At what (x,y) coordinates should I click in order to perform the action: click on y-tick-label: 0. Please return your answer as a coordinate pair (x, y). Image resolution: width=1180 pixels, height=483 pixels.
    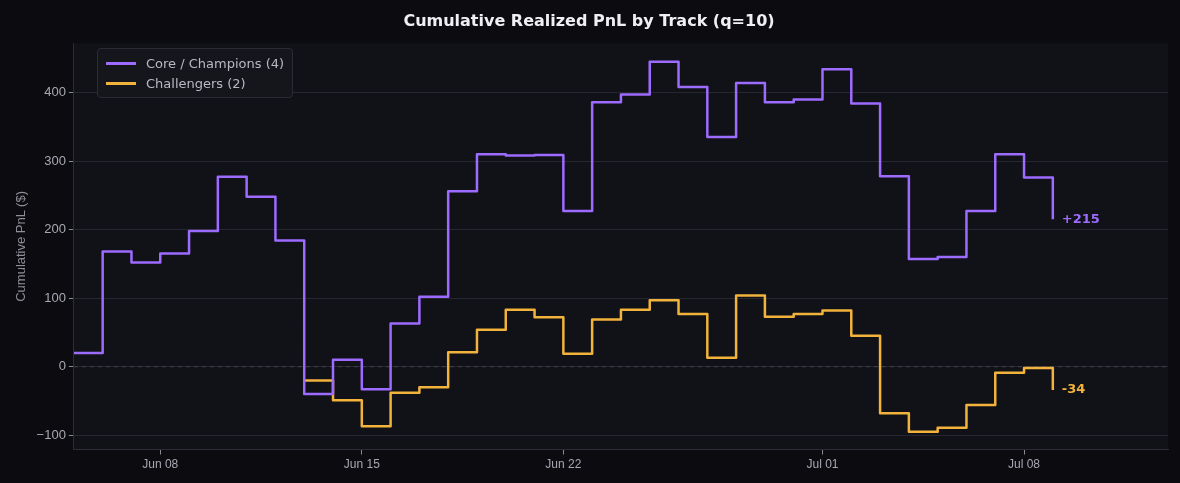
    Looking at the image, I should click on (62, 366).